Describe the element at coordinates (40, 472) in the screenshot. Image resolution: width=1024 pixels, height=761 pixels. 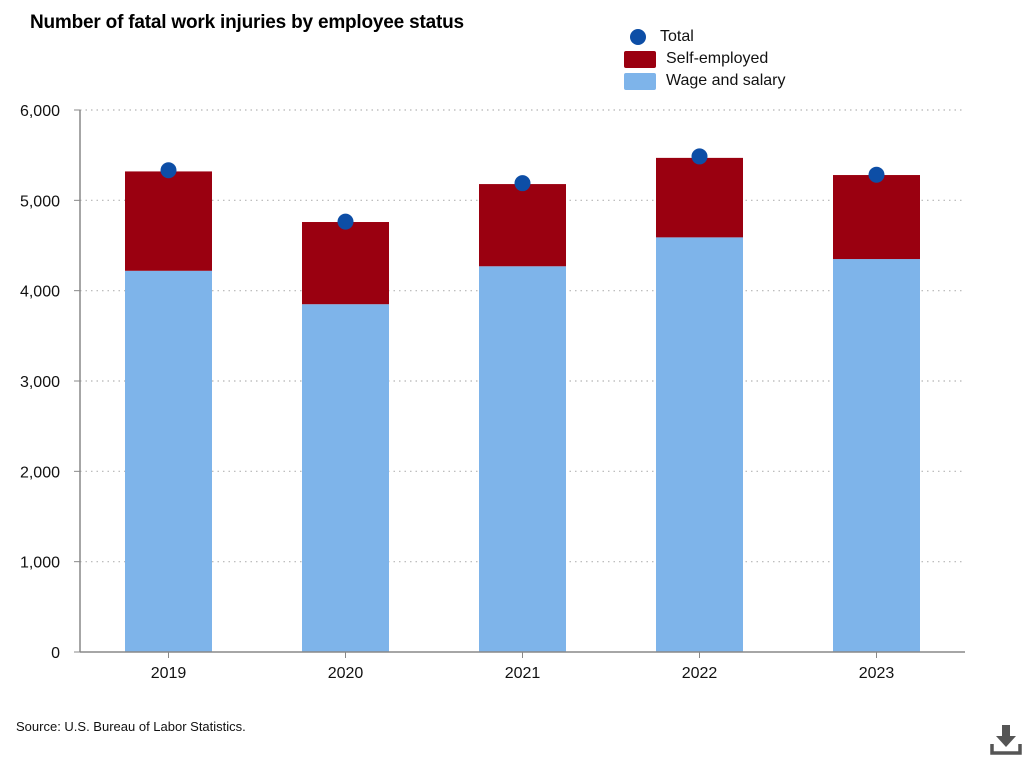
I see `y-tick-label: 2,000` at that location.